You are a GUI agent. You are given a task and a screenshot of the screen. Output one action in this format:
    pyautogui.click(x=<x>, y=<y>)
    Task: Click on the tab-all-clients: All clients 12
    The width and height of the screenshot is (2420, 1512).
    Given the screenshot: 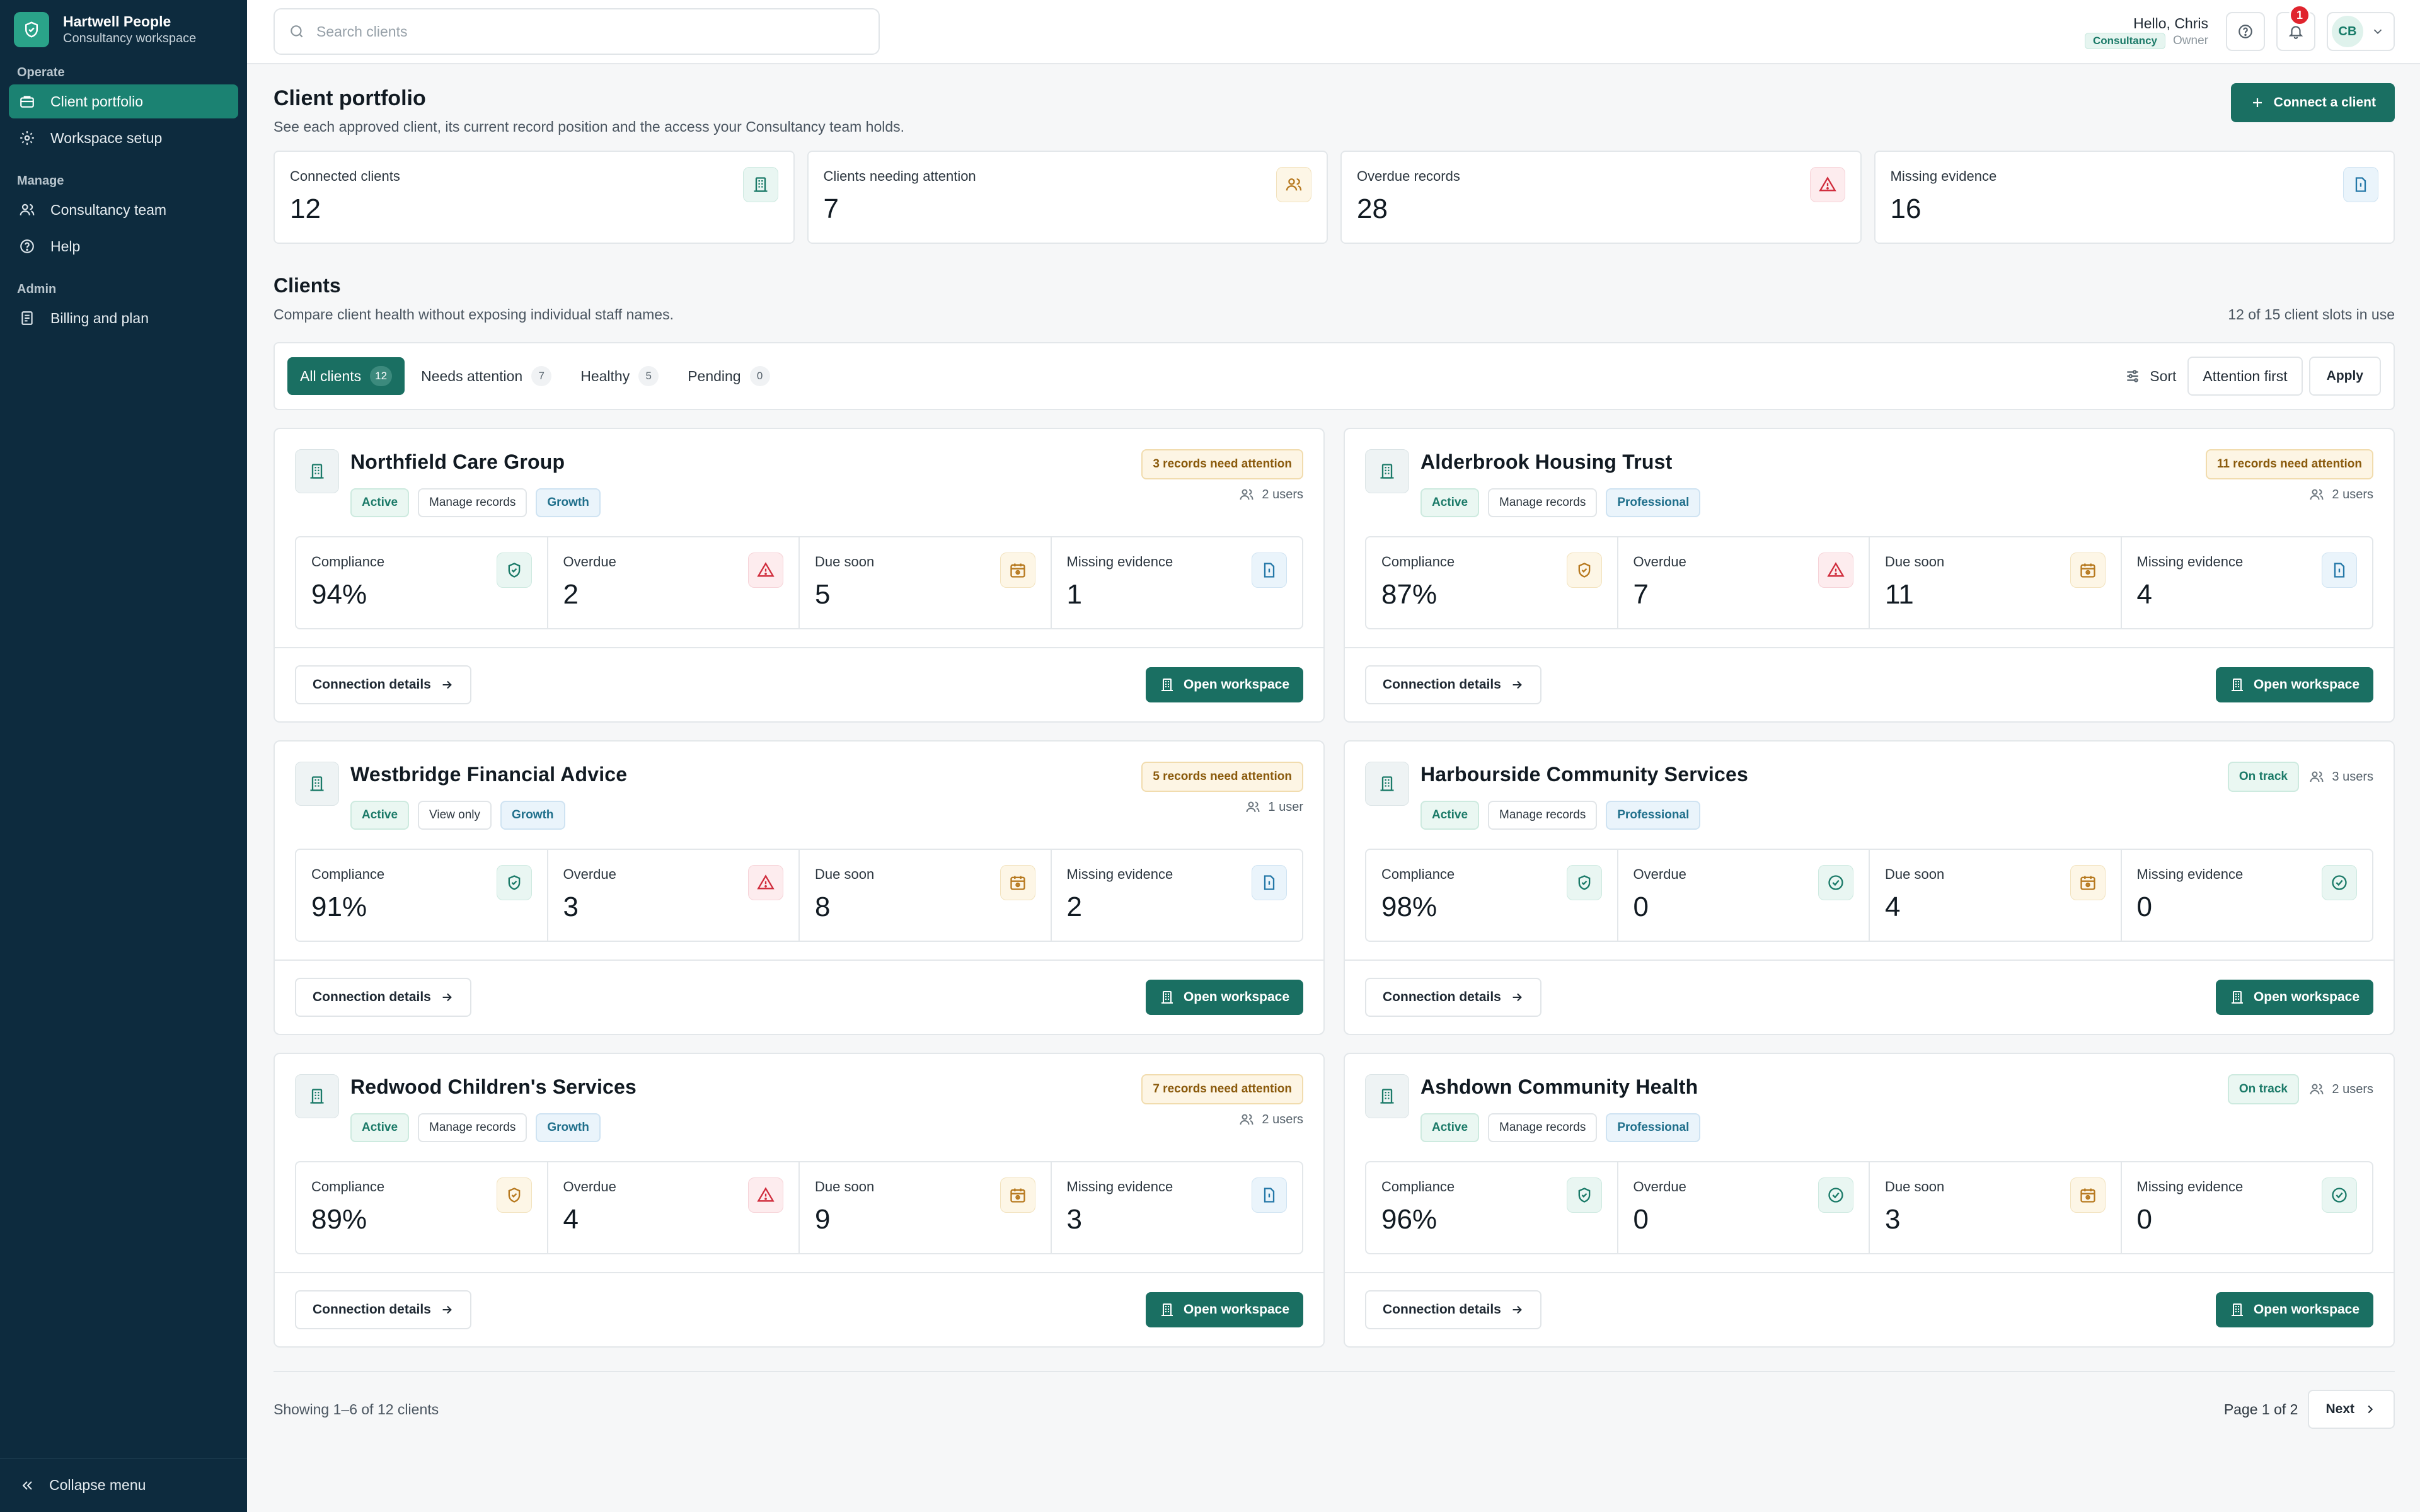 What is the action you would take?
    pyautogui.click(x=346, y=376)
    